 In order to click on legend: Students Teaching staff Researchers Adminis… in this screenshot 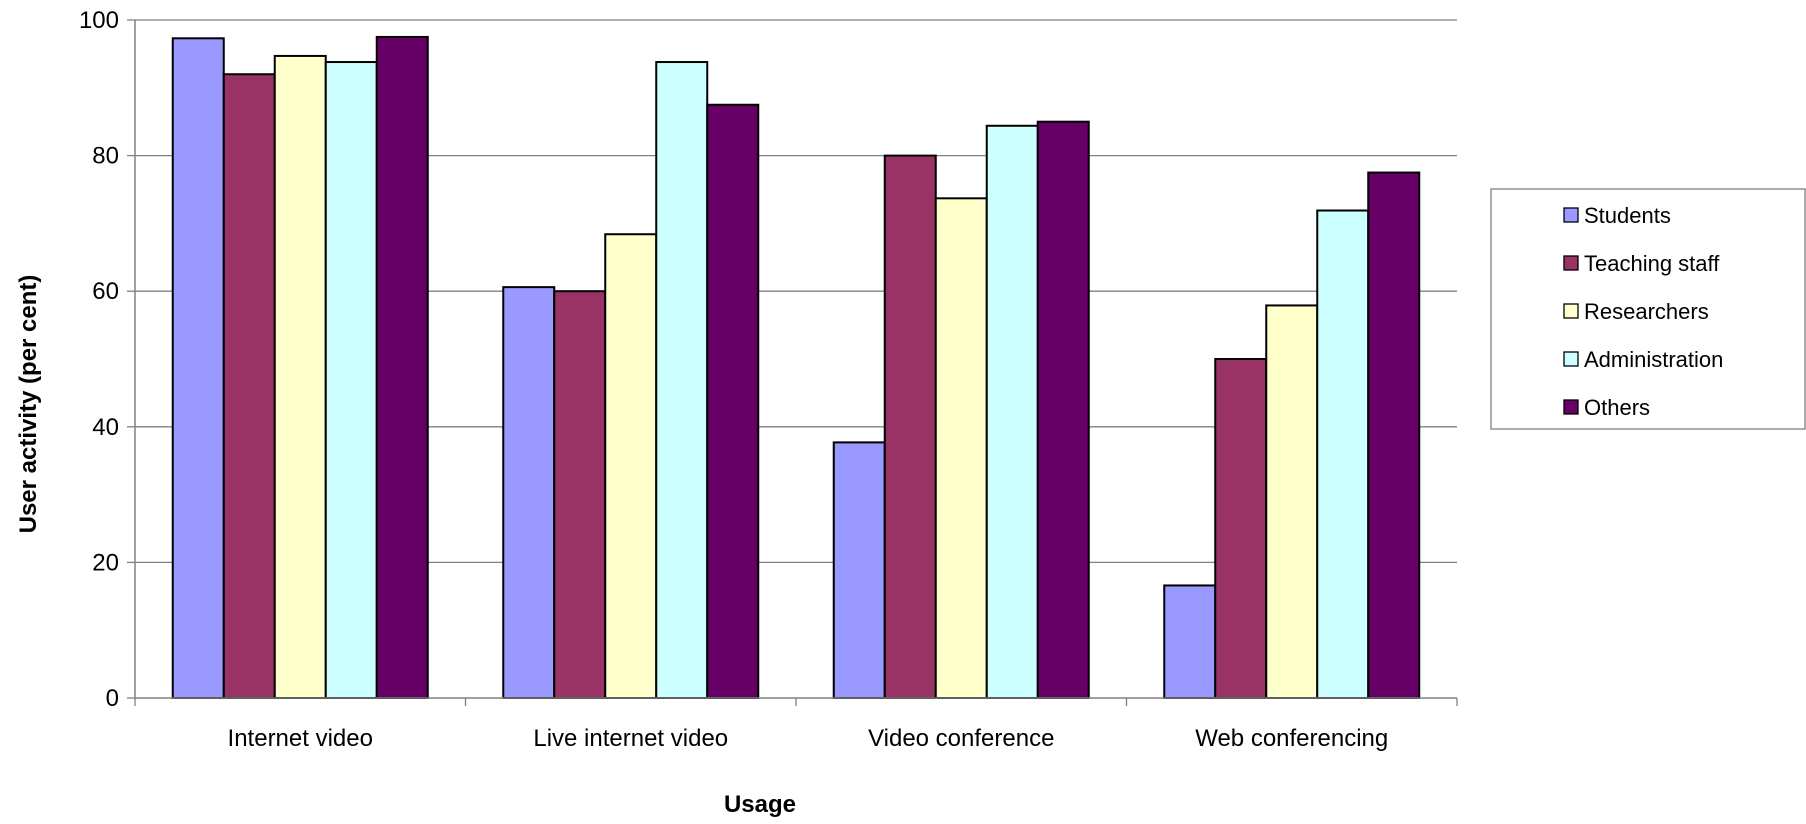, I will do `click(1648, 309)`.